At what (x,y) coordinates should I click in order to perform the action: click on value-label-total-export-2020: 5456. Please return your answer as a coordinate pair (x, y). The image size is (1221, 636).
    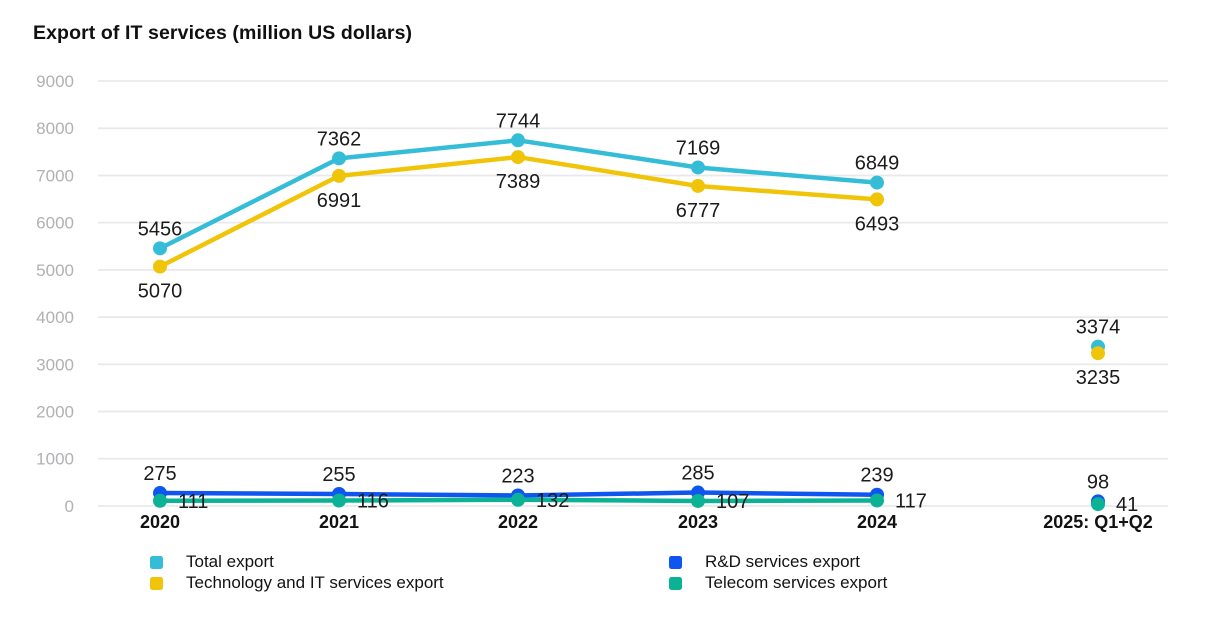
    Looking at the image, I should click on (160, 229).